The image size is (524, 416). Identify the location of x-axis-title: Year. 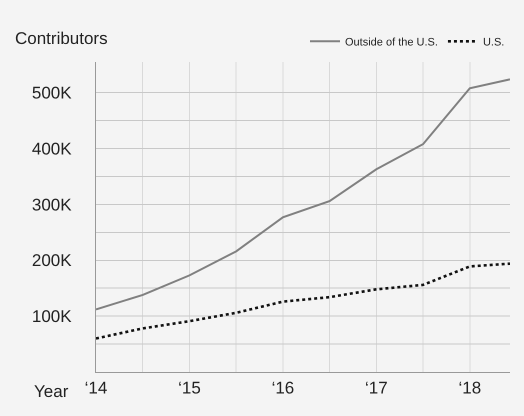
(51, 391).